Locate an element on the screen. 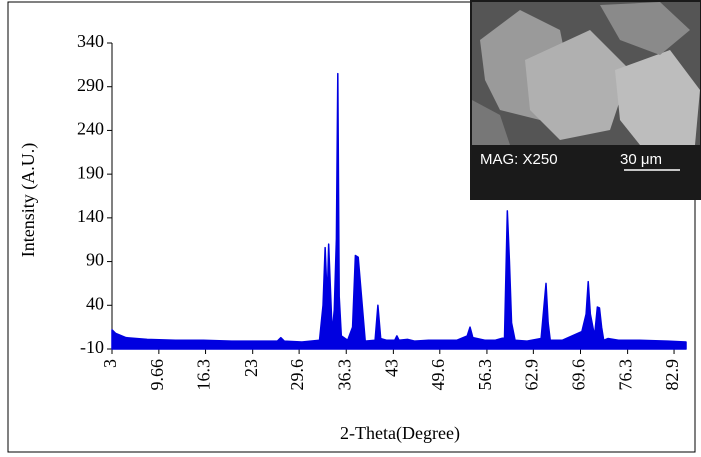  y-tick-label: 40 is located at coordinates (95, 303).